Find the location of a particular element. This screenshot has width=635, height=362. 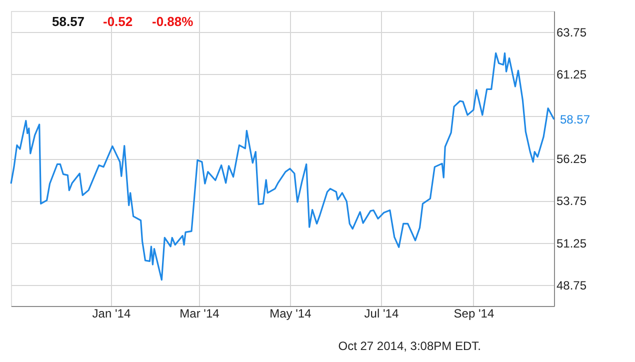

y-tick-label: 63.75 is located at coordinates (571, 33).